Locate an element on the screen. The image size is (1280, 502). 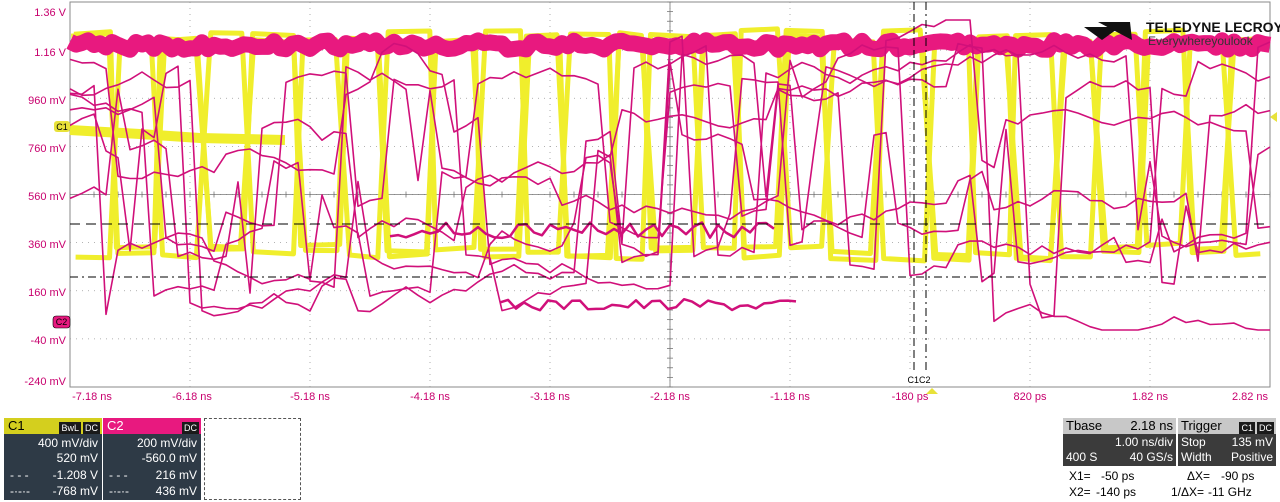
inv-dx-value: -11 GHz is located at coordinates (1230, 492).